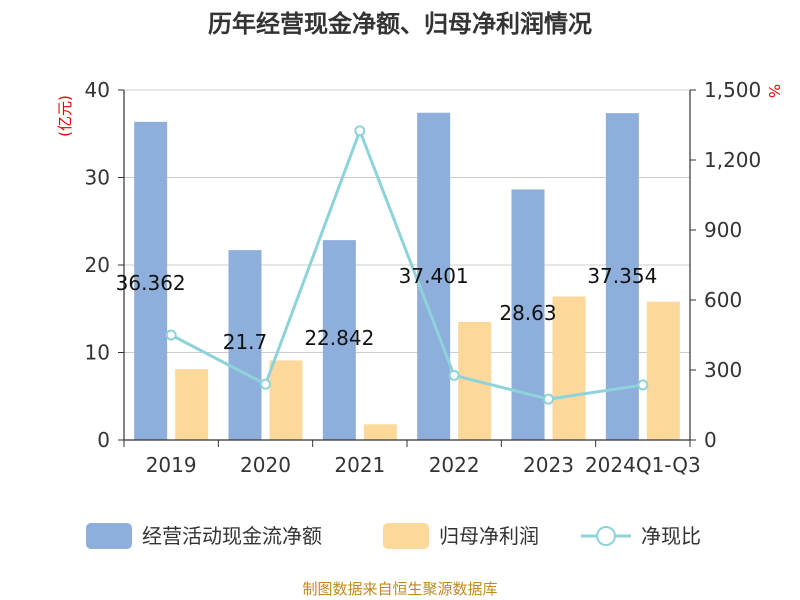 The width and height of the screenshot is (800, 600). I want to click on legend-label-ratio: 净现比, so click(671, 536).